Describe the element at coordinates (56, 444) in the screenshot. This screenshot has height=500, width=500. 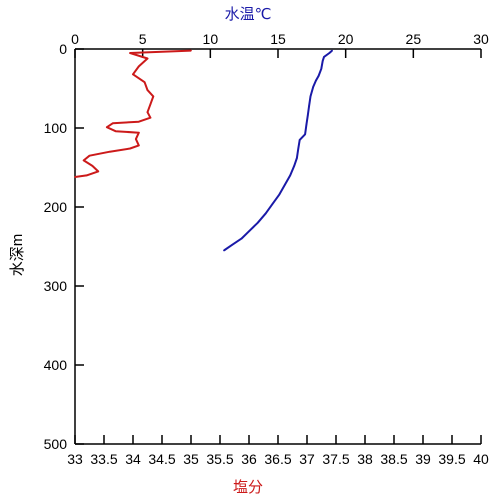
I see `y-tick-label: 500` at that location.